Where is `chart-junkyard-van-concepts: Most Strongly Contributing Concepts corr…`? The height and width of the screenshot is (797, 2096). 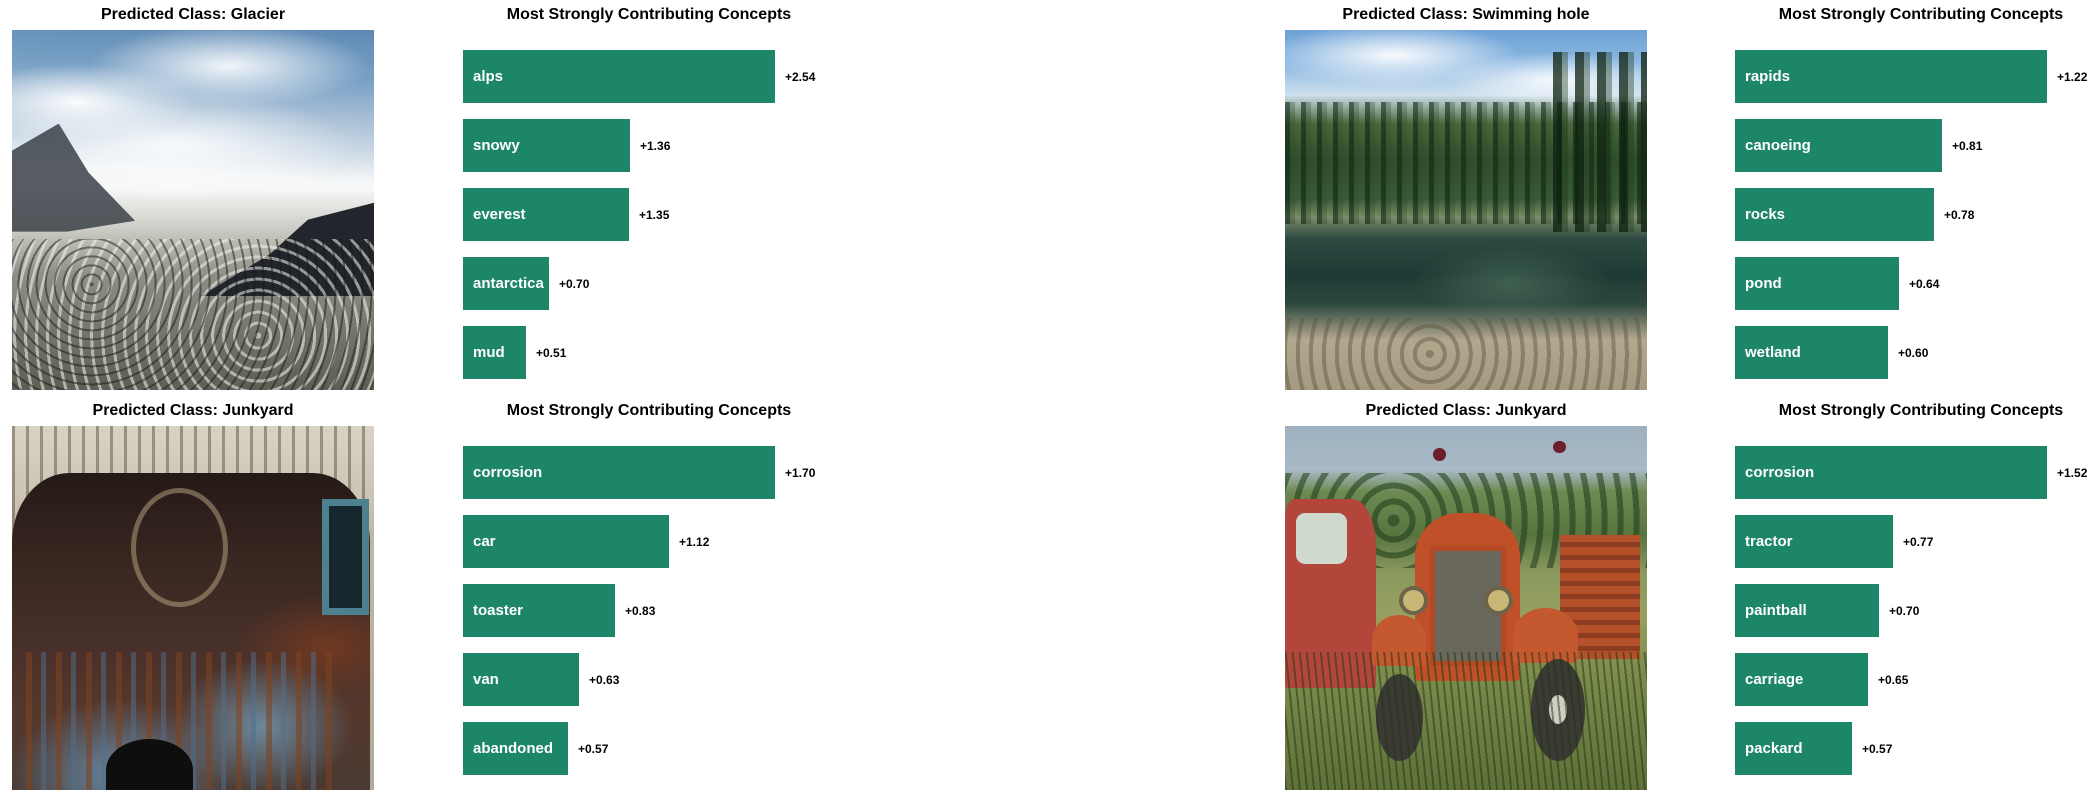
chart-junkyard-van-concepts: Most Strongly Contributing Concepts corr… is located at coordinates (649, 593).